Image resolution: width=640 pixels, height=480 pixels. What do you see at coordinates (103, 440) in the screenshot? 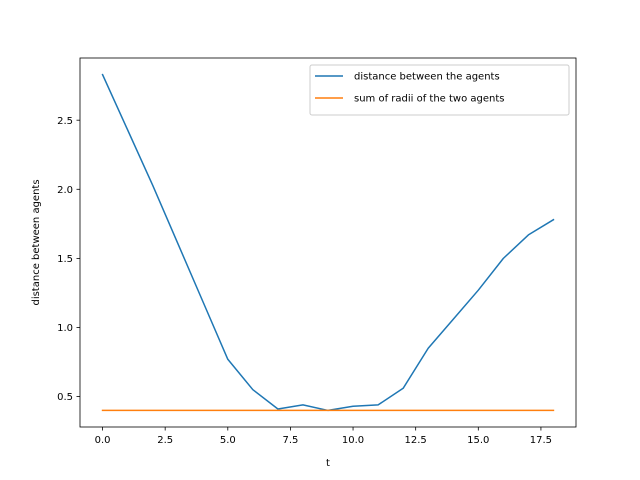
I see `x-tick-label: 0.0` at bounding box center [103, 440].